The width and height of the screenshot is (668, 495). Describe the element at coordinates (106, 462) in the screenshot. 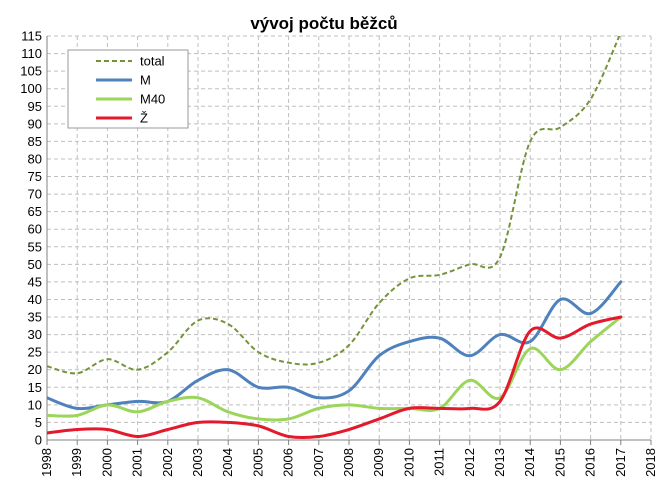

I see `x-tick-label: 2000` at that location.